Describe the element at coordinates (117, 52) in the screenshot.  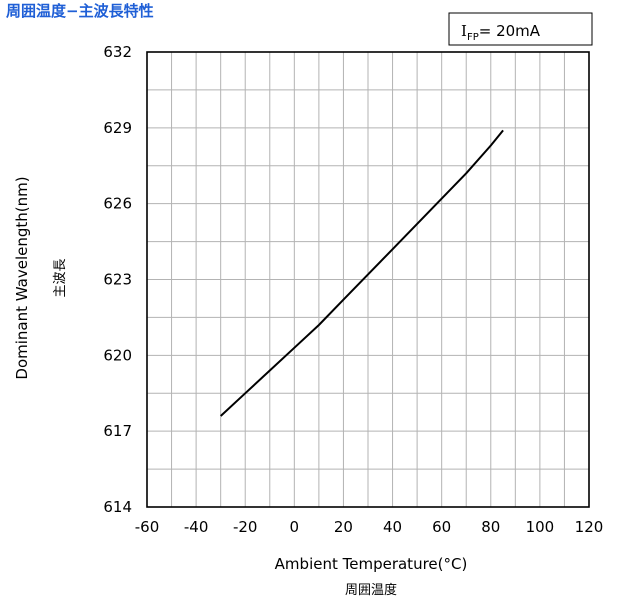
I see `y-tick-label: 632` at that location.